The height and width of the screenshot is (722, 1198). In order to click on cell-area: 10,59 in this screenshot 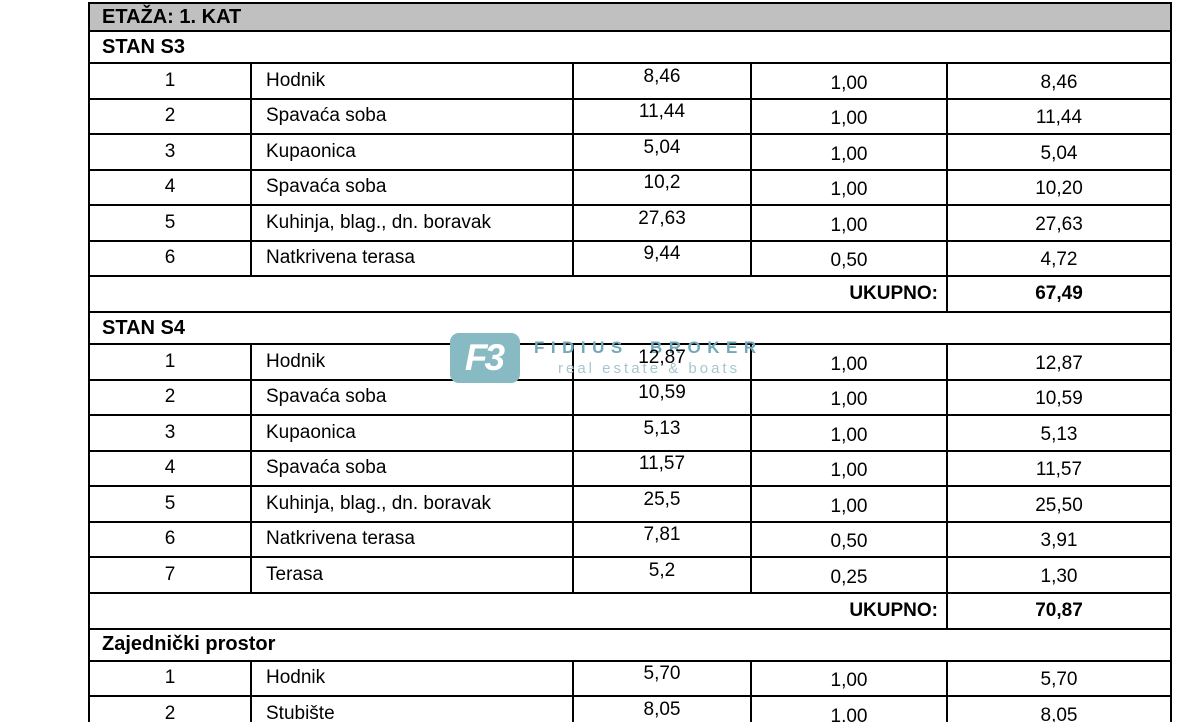, I will do `click(663, 397)`.